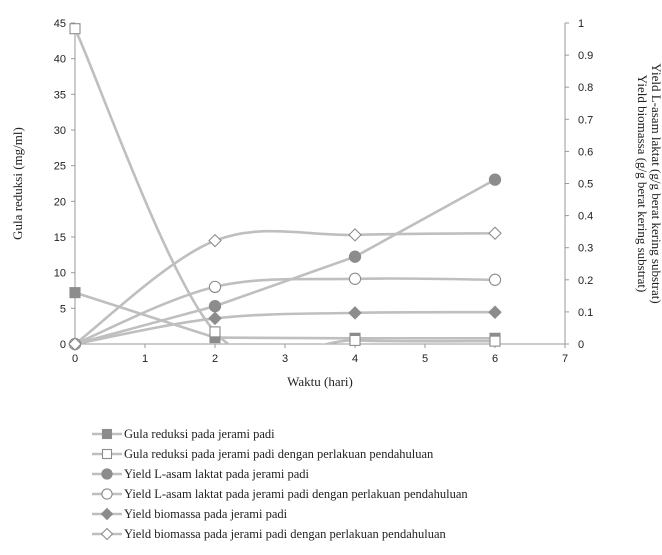 The width and height of the screenshot is (662, 555). What do you see at coordinates (217, 474) in the screenshot?
I see `legend-label: Yield L-asam laktat pada jerami padi` at bounding box center [217, 474].